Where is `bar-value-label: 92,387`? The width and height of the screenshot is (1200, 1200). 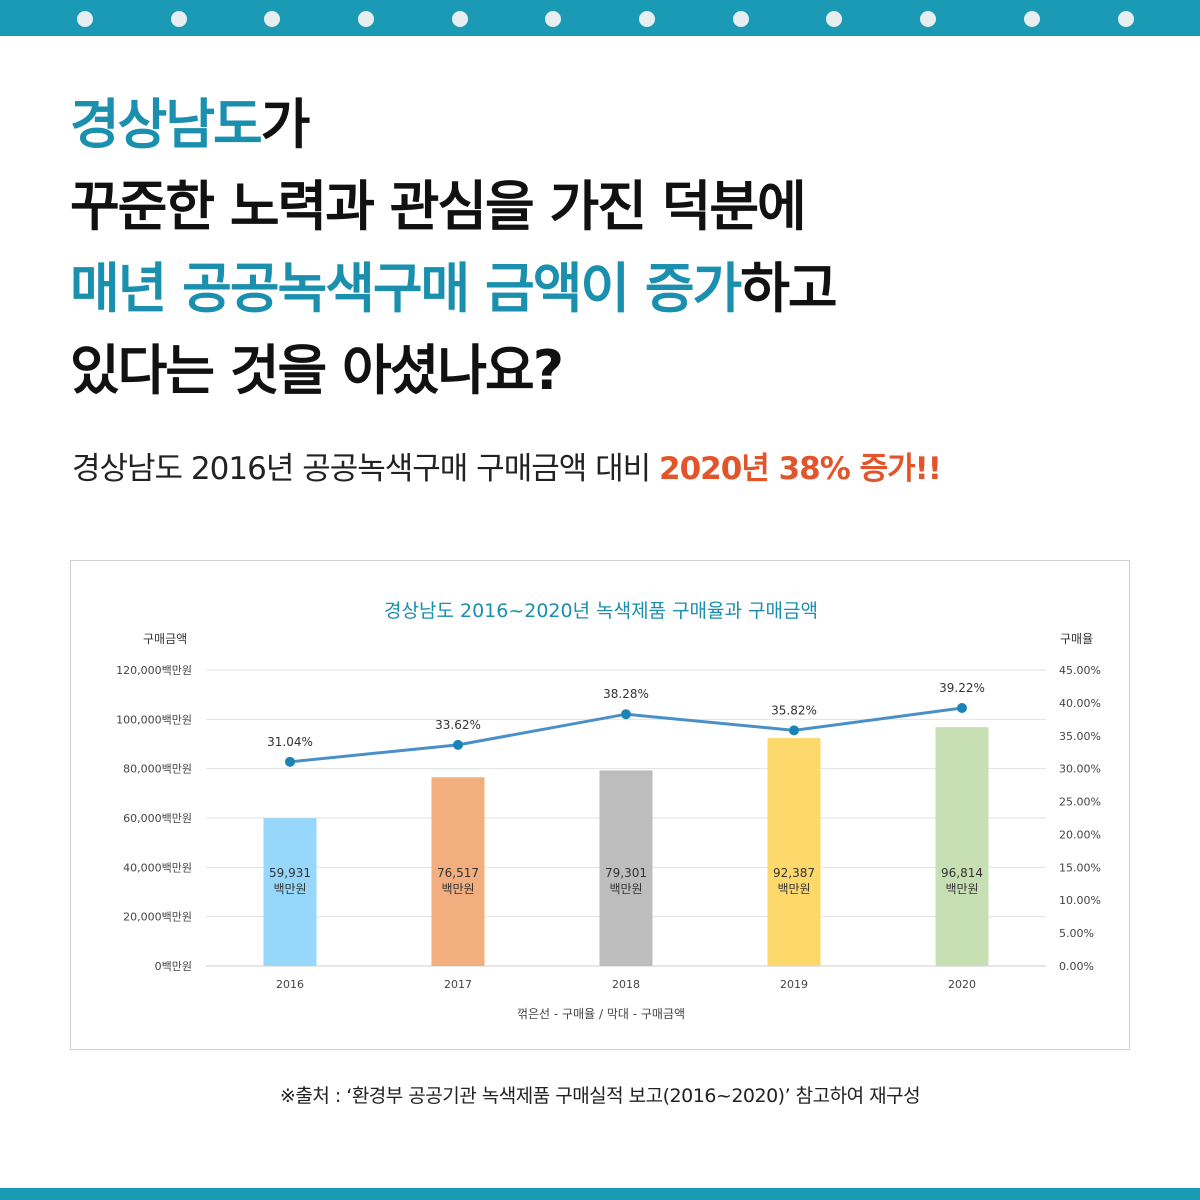 bar-value-label: 92,387 is located at coordinates (794, 873).